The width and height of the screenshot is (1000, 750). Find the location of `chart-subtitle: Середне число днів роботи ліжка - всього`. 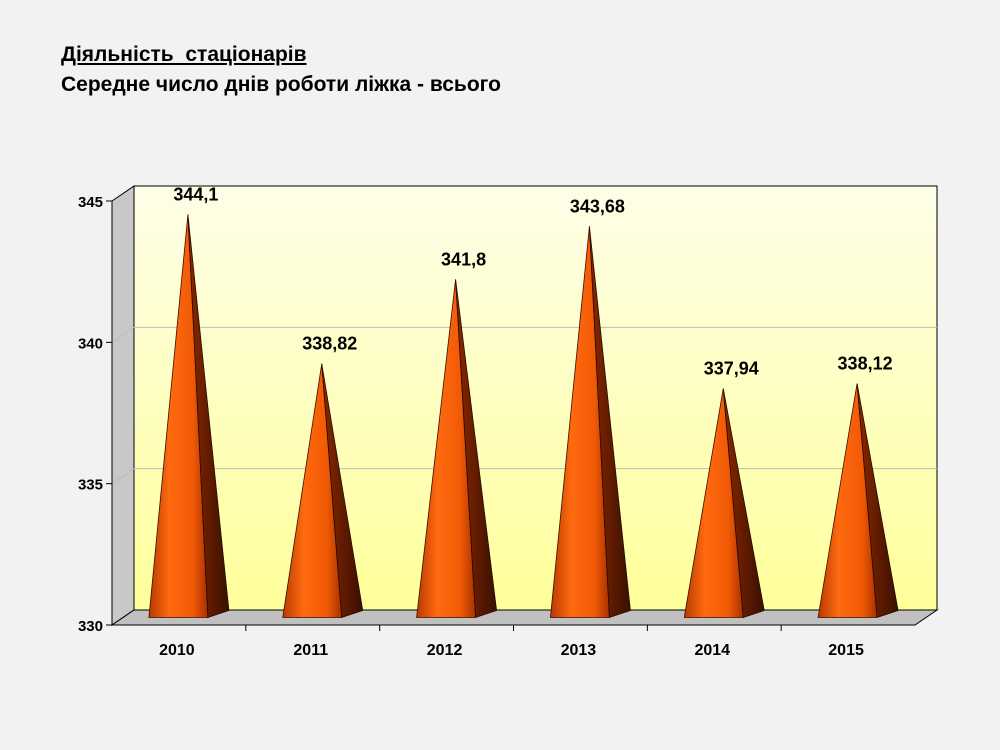

chart-subtitle: Середне число днів роботи ліжка - всього is located at coordinates (281, 84).